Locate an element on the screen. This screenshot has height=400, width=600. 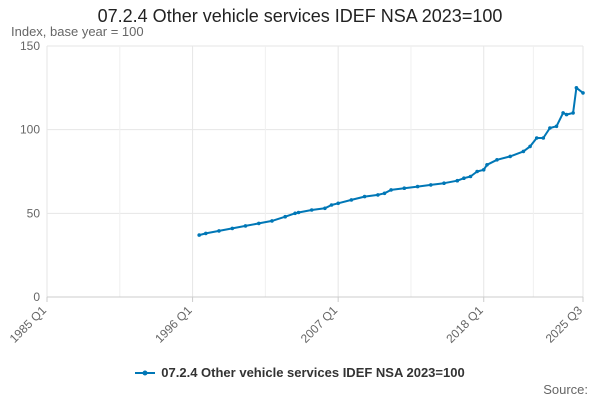
legend-swatch is located at coordinates (145, 372).